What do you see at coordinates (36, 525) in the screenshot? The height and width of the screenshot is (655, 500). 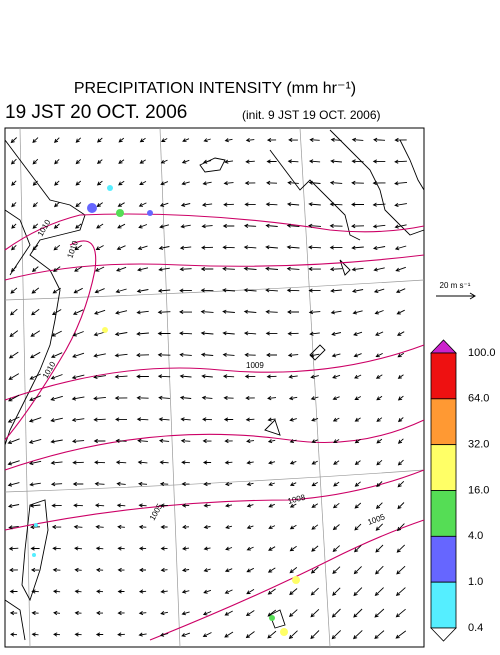 I see `rain-cell` at bounding box center [36, 525].